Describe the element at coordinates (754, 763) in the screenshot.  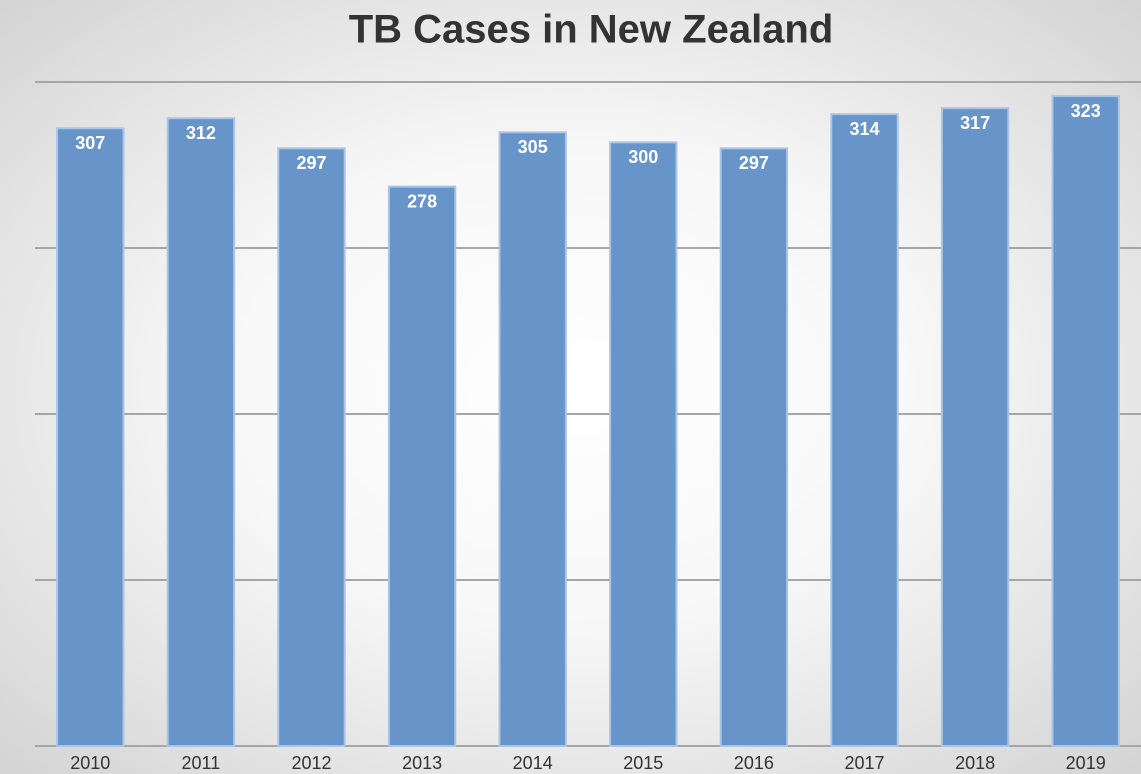
I see `x-tick-label: 2016` at that location.